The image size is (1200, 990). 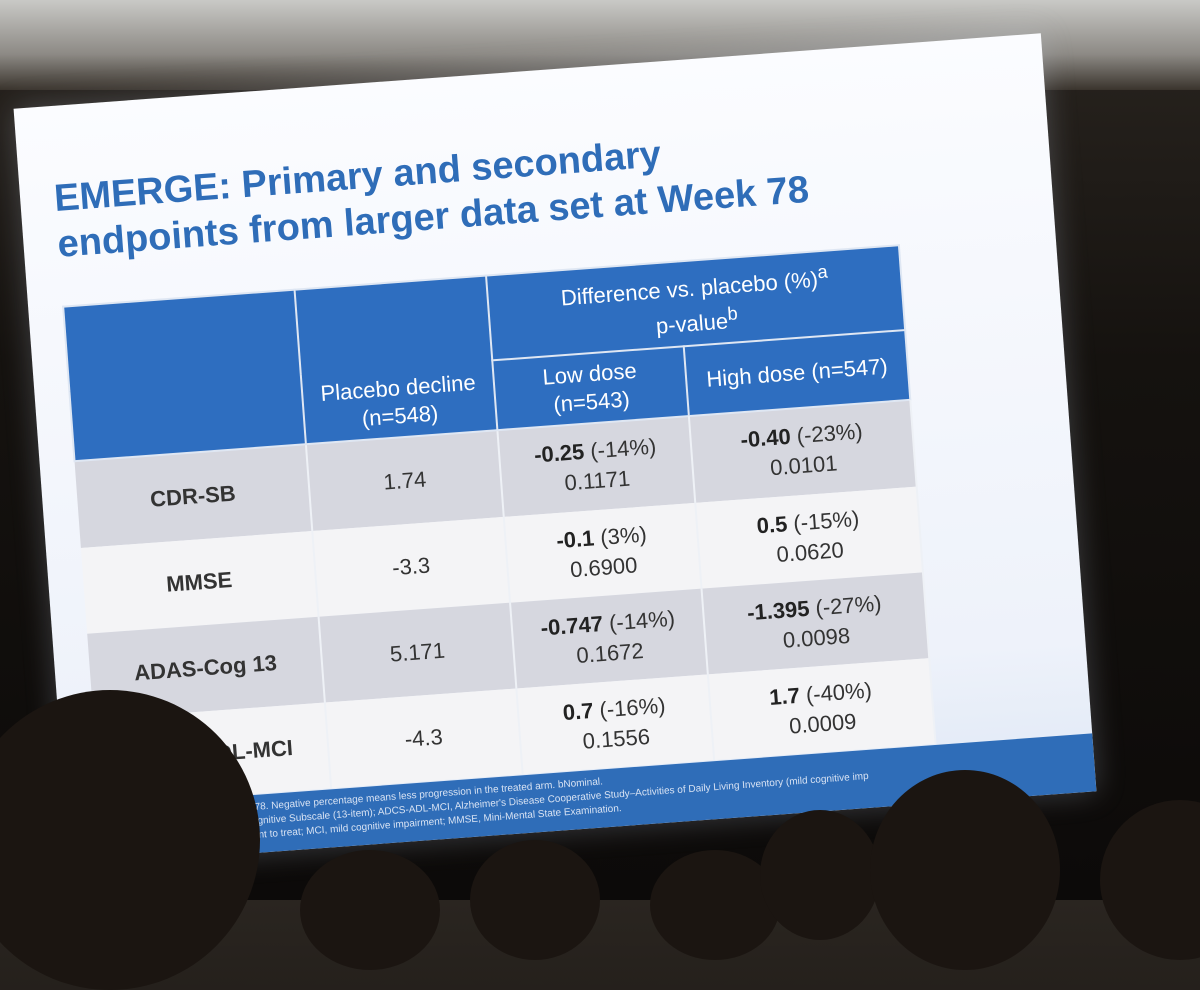 What do you see at coordinates (417, 652) in the screenshot?
I see `placebo-cell: 5.171` at bounding box center [417, 652].